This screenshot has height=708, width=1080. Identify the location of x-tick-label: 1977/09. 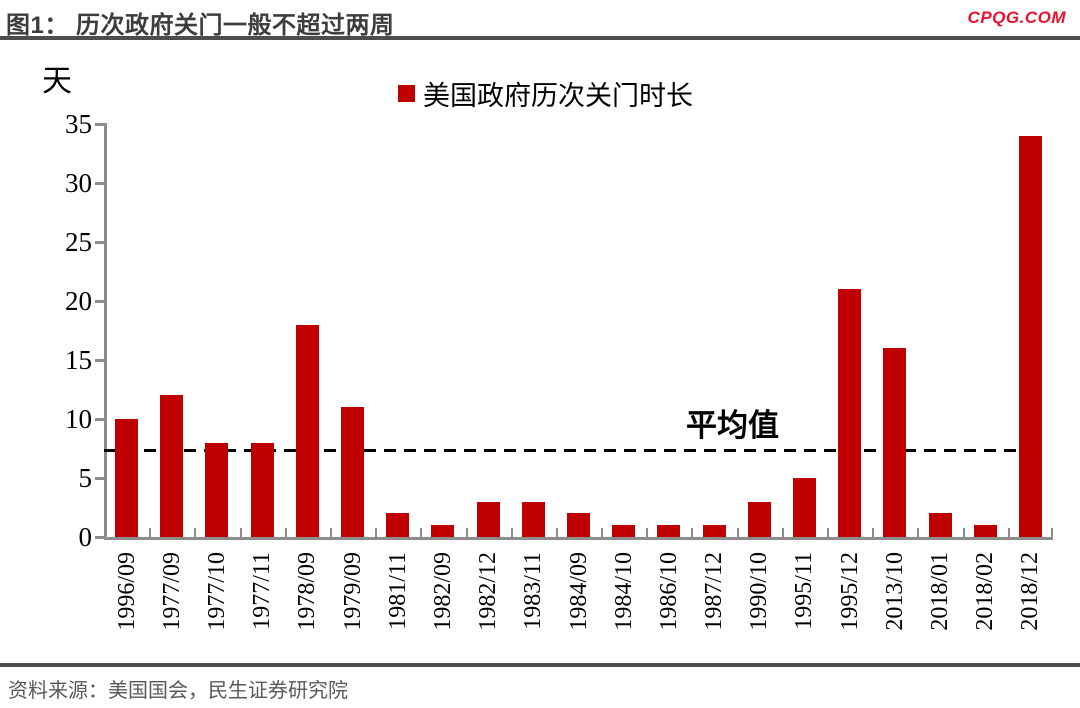
(171, 591).